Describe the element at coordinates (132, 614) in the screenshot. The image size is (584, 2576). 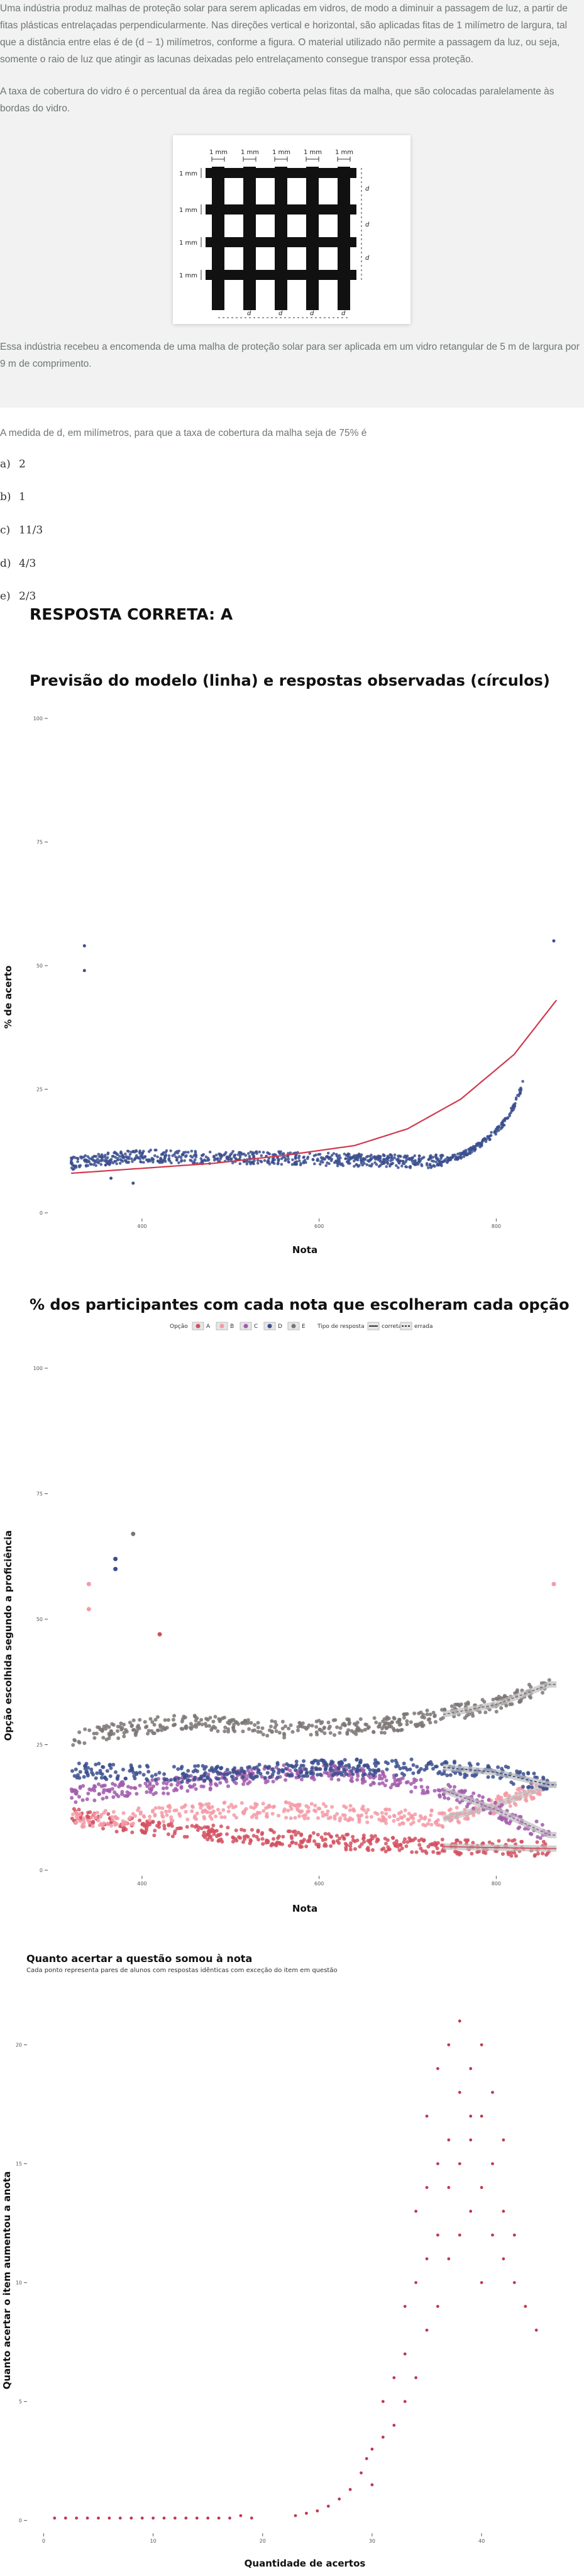
I see `correct-answer-label: RESPOSTA CORRETA: A` at that location.